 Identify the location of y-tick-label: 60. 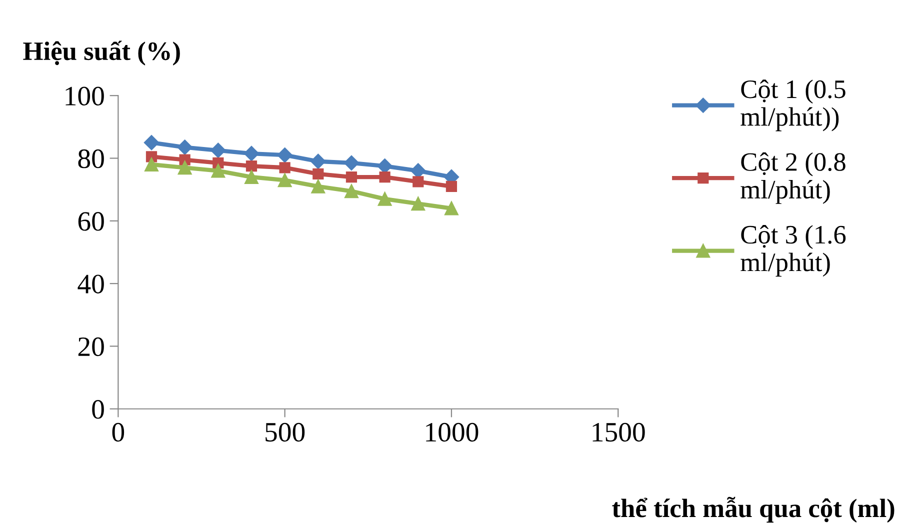
(91, 221).